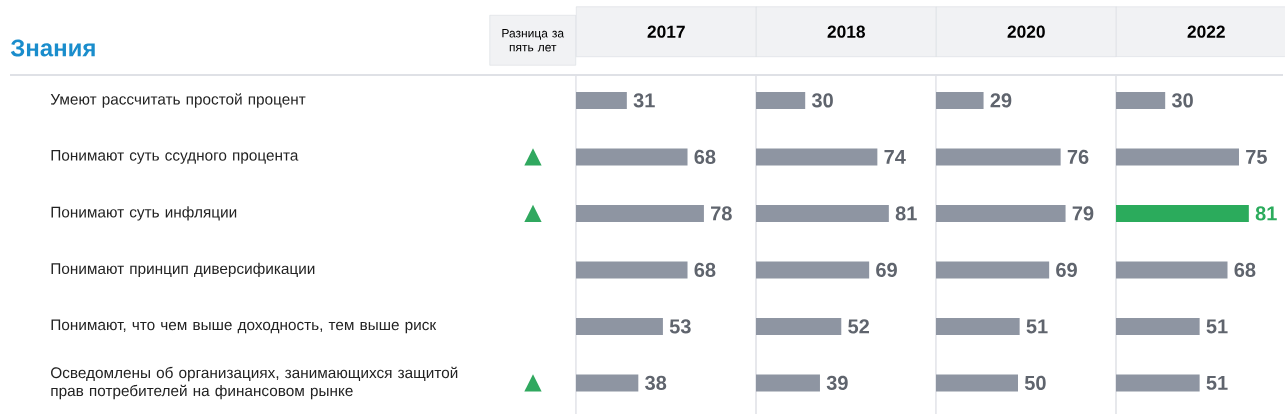 This screenshot has width=1285, height=414. I want to click on data-label: 31, so click(644, 100).